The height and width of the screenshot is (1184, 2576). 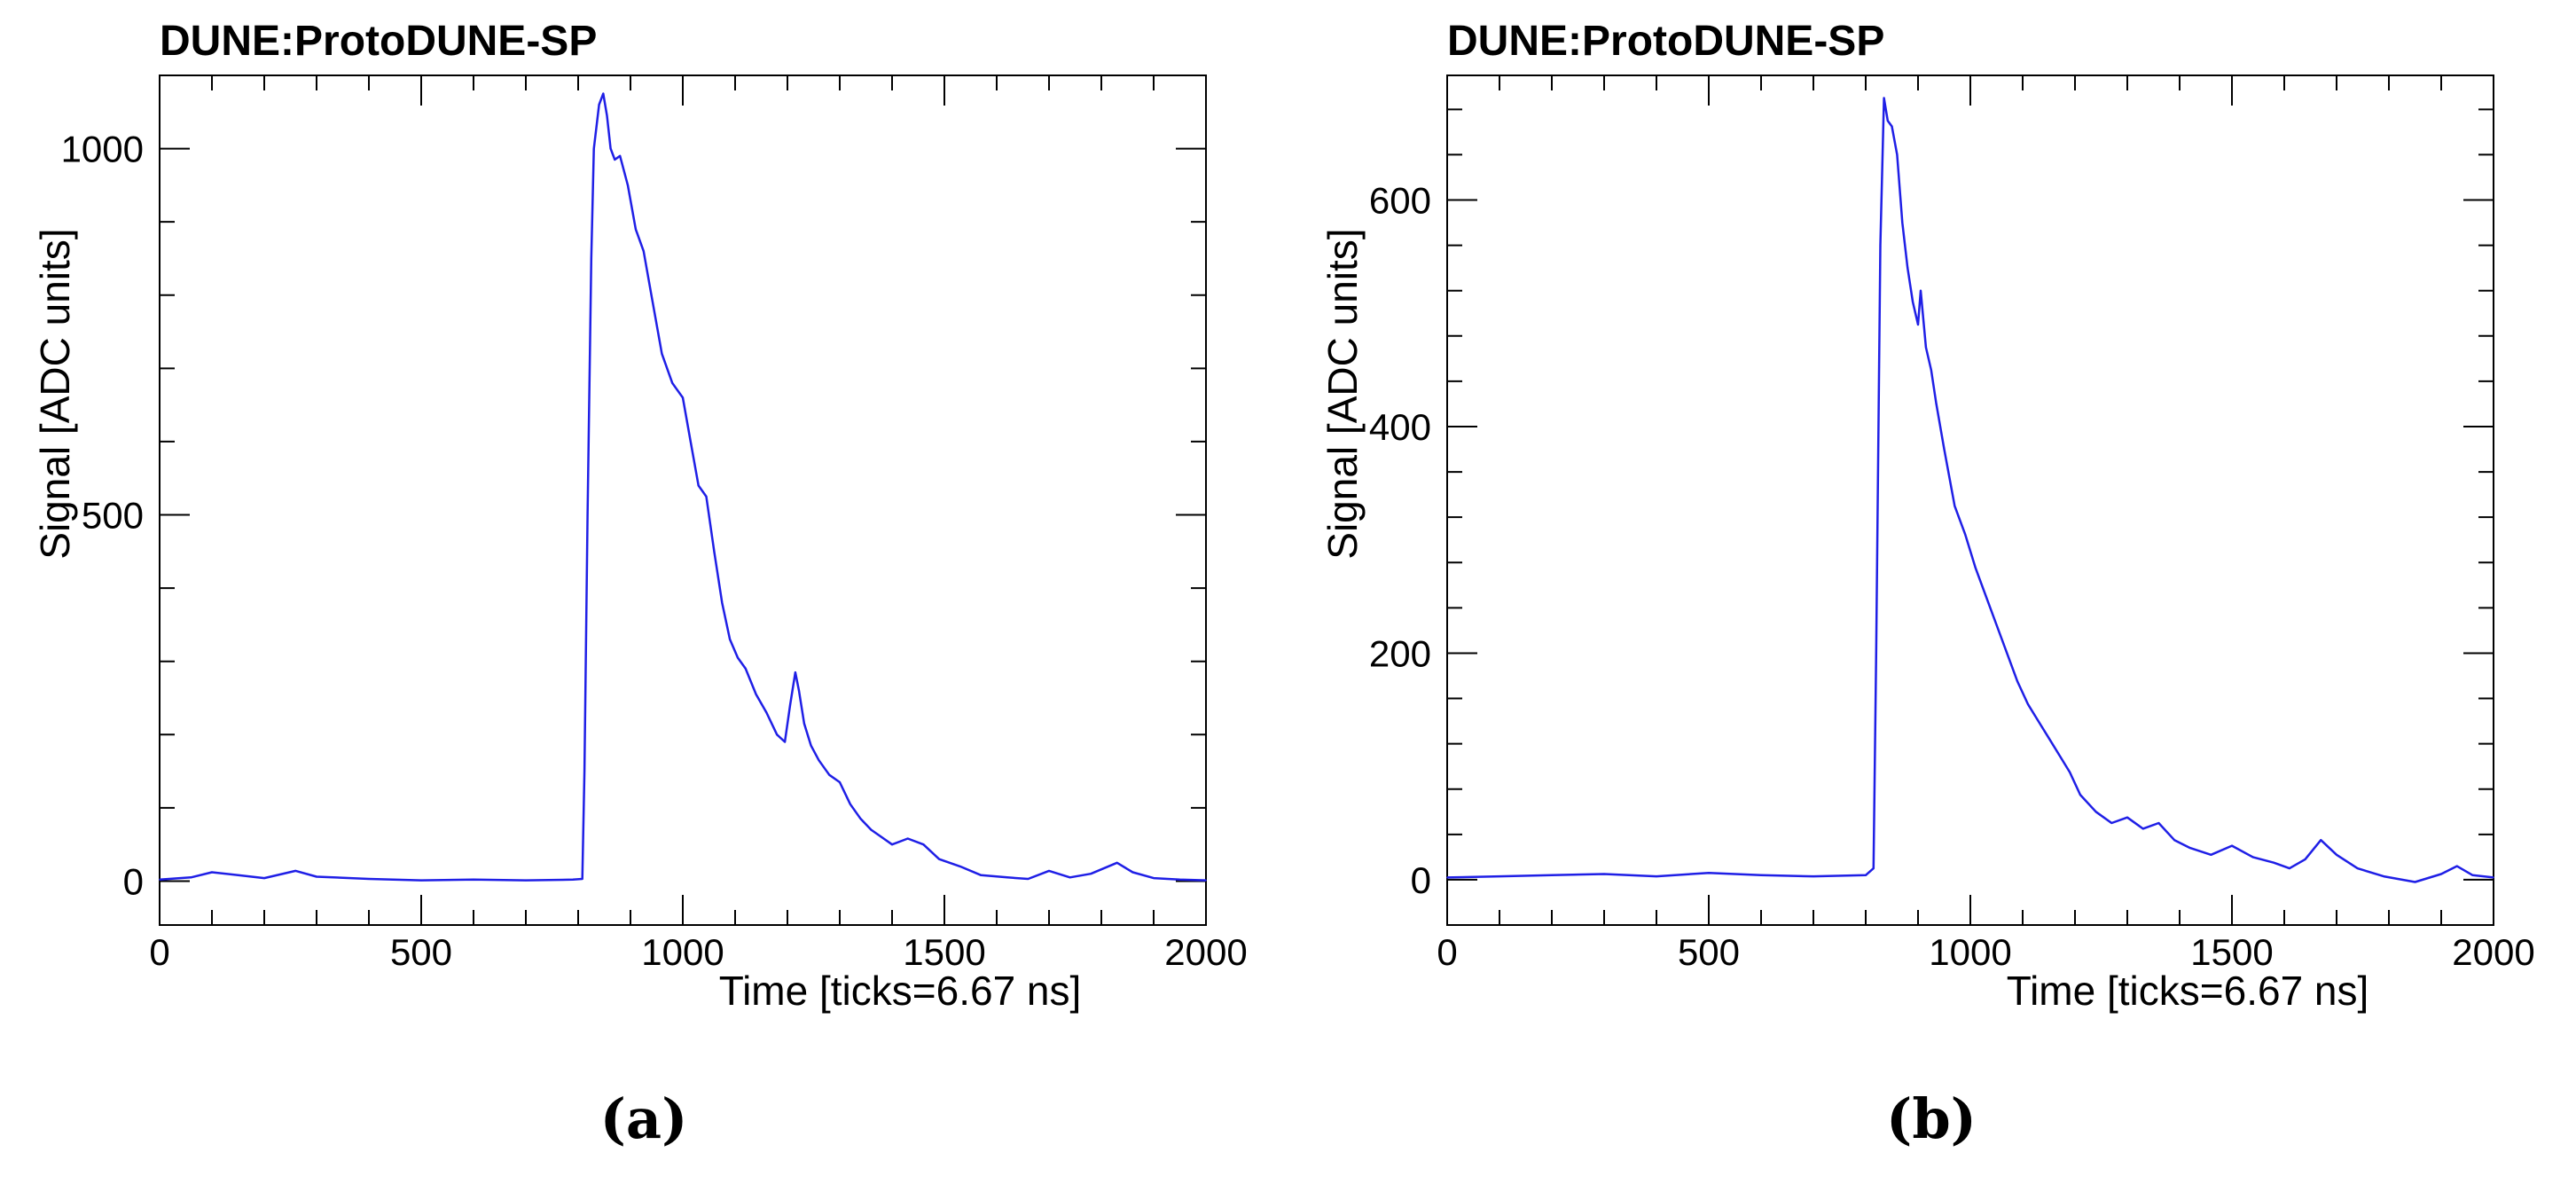 I want to click on y-tick-label: 600, so click(x=1400, y=201).